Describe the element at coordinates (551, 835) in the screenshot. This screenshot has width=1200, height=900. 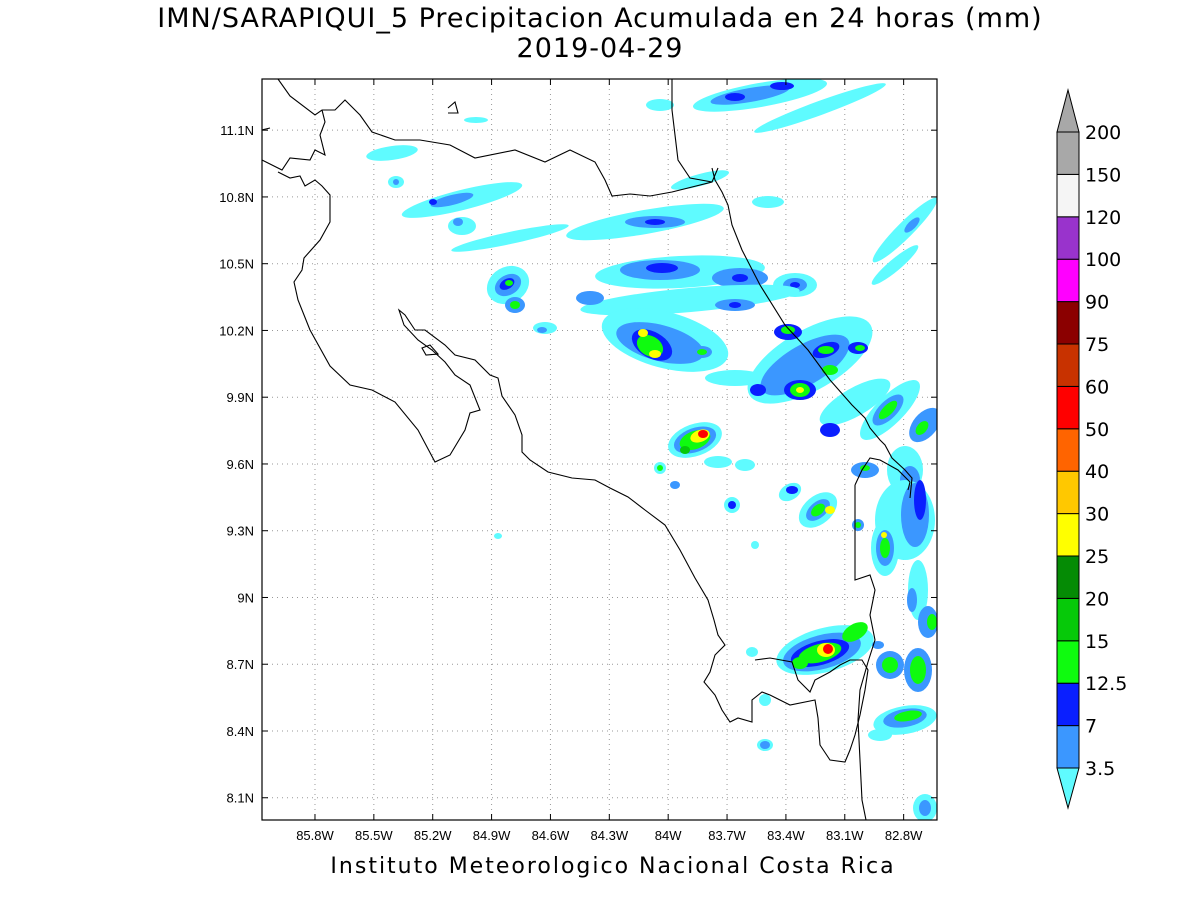
I see `lon-tick-label: 84.6W` at that location.